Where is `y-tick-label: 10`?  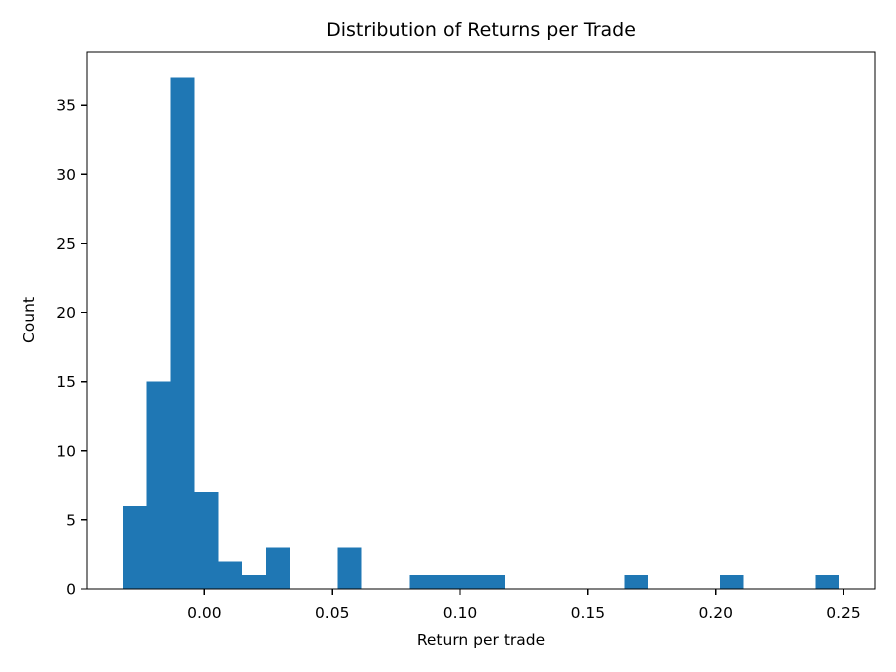
y-tick-label: 10 is located at coordinates (66, 451).